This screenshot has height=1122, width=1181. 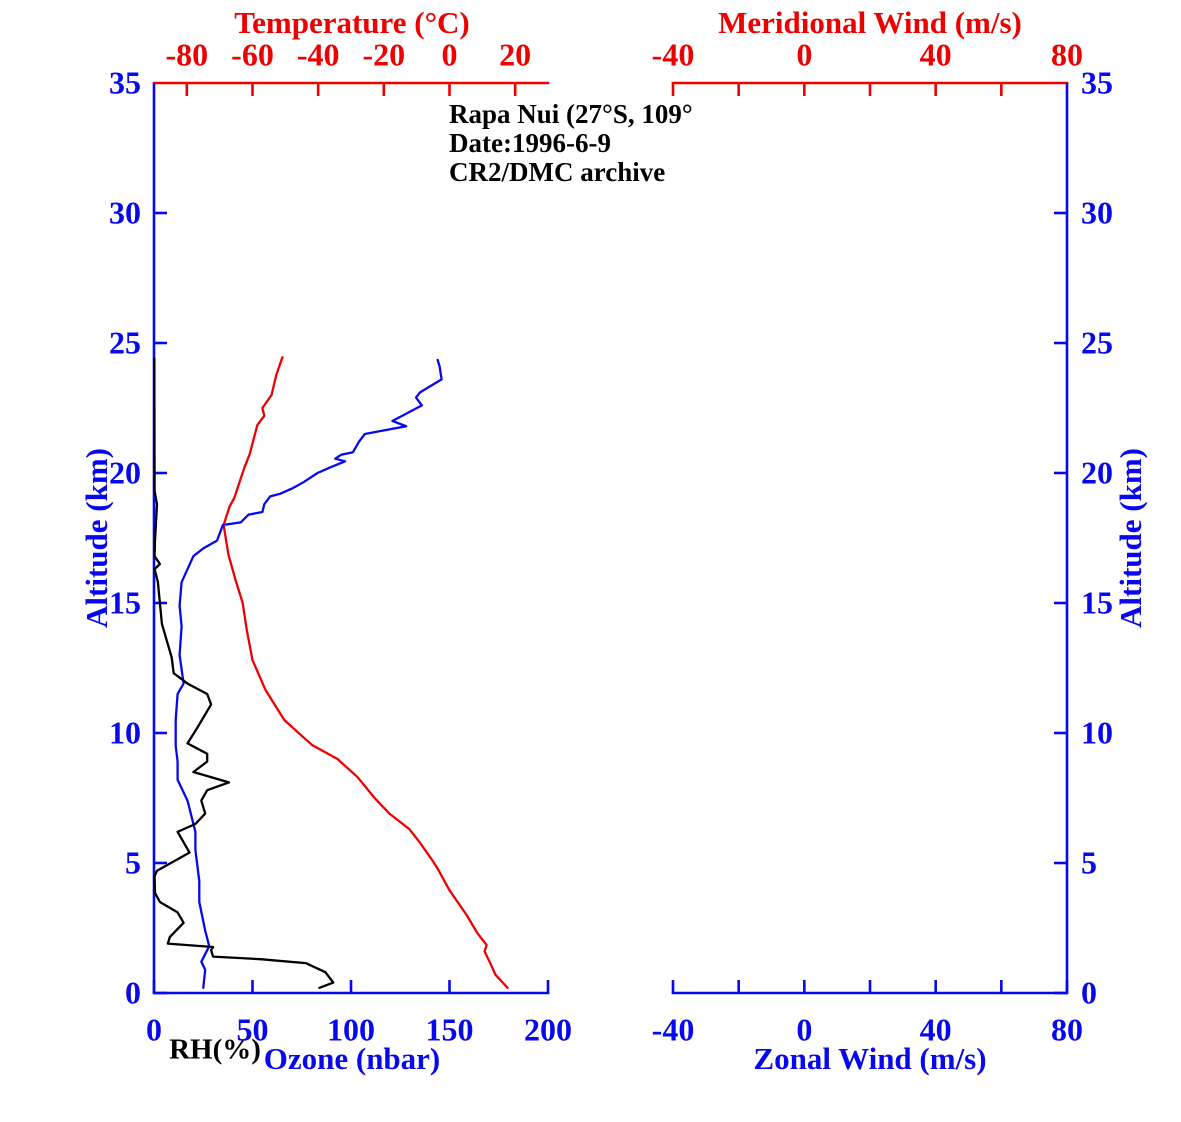 I want to click on altitude-right-tick-label: 15, so click(x=1097, y=602).